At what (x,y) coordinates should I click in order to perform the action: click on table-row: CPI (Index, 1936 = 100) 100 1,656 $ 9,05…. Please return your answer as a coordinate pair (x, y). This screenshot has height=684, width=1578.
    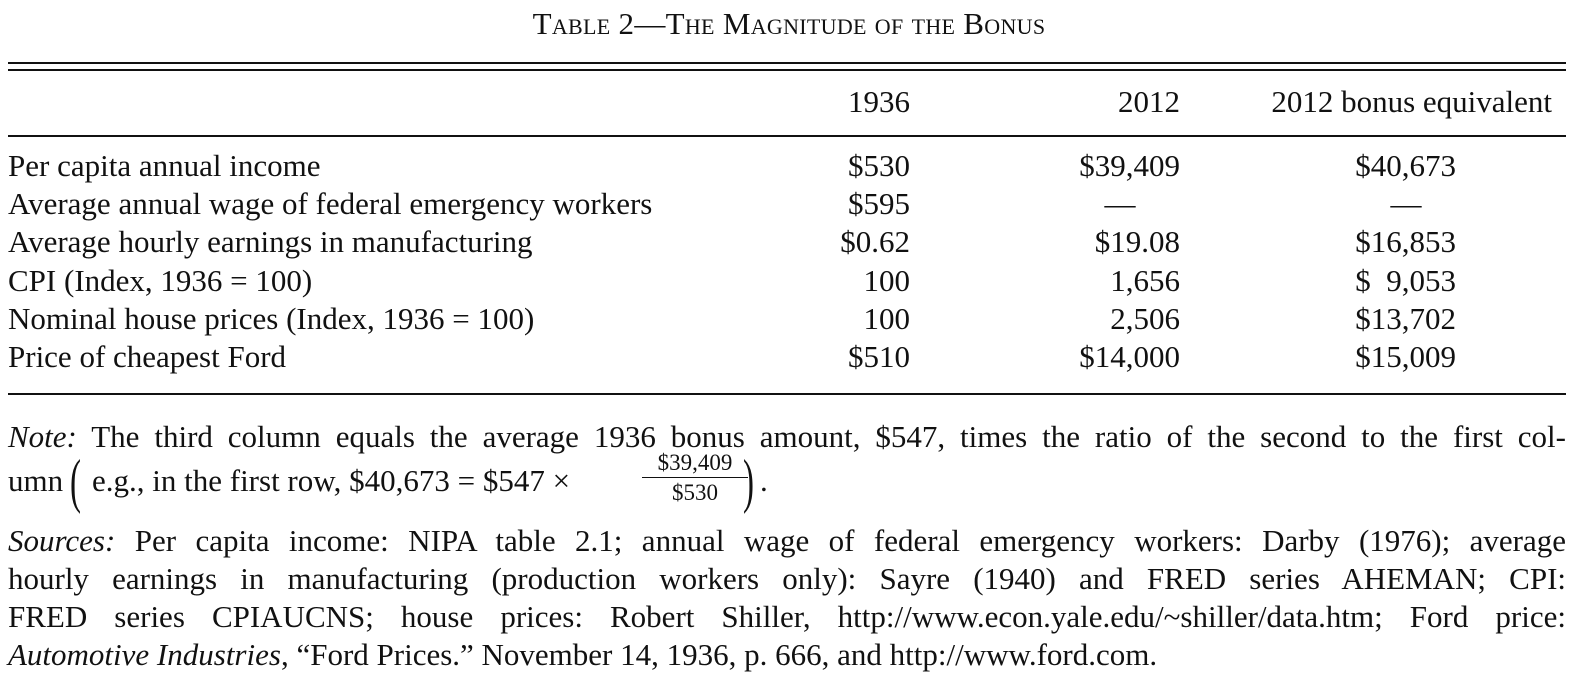
    Looking at the image, I should click on (789, 281).